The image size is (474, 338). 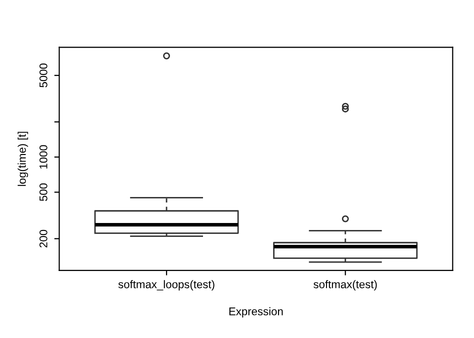 I want to click on y-tick-label: 1000, so click(x=43, y=157).